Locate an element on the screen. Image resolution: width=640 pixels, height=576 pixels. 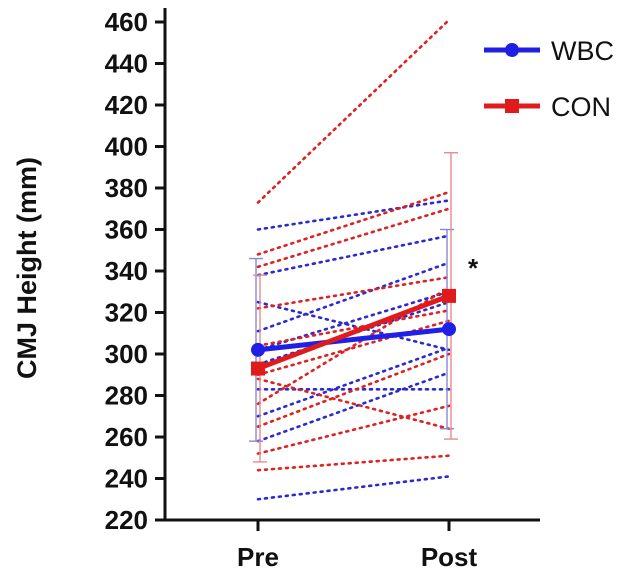
y-tick-label: 340 is located at coordinates (126, 271).